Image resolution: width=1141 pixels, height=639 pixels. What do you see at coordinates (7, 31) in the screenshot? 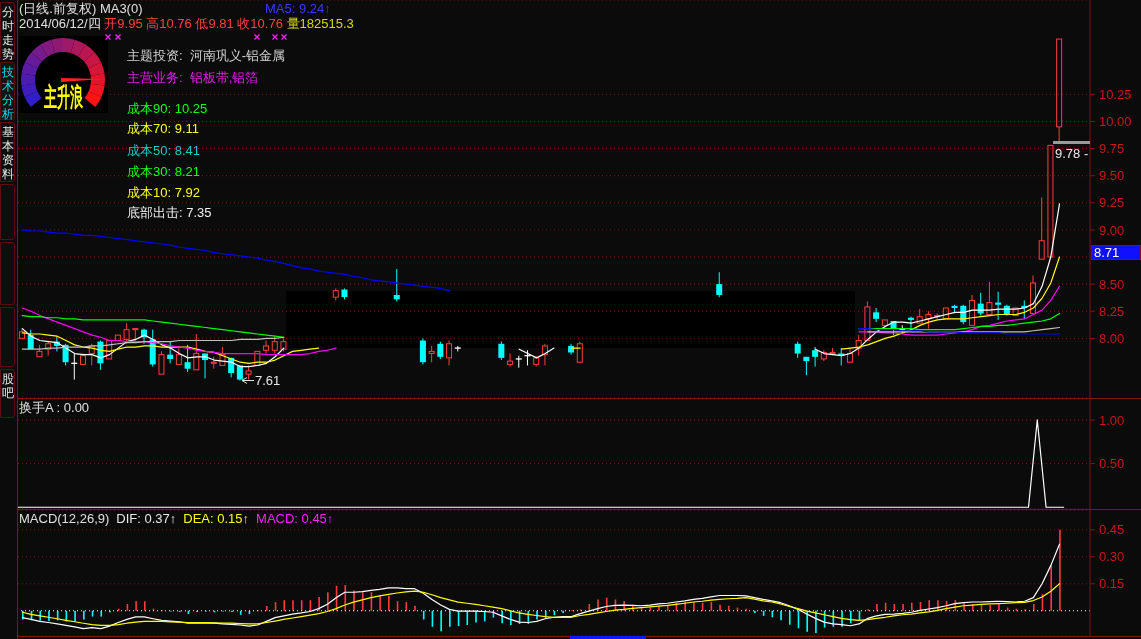
I see `tab: 分时走势` at bounding box center [7, 31].